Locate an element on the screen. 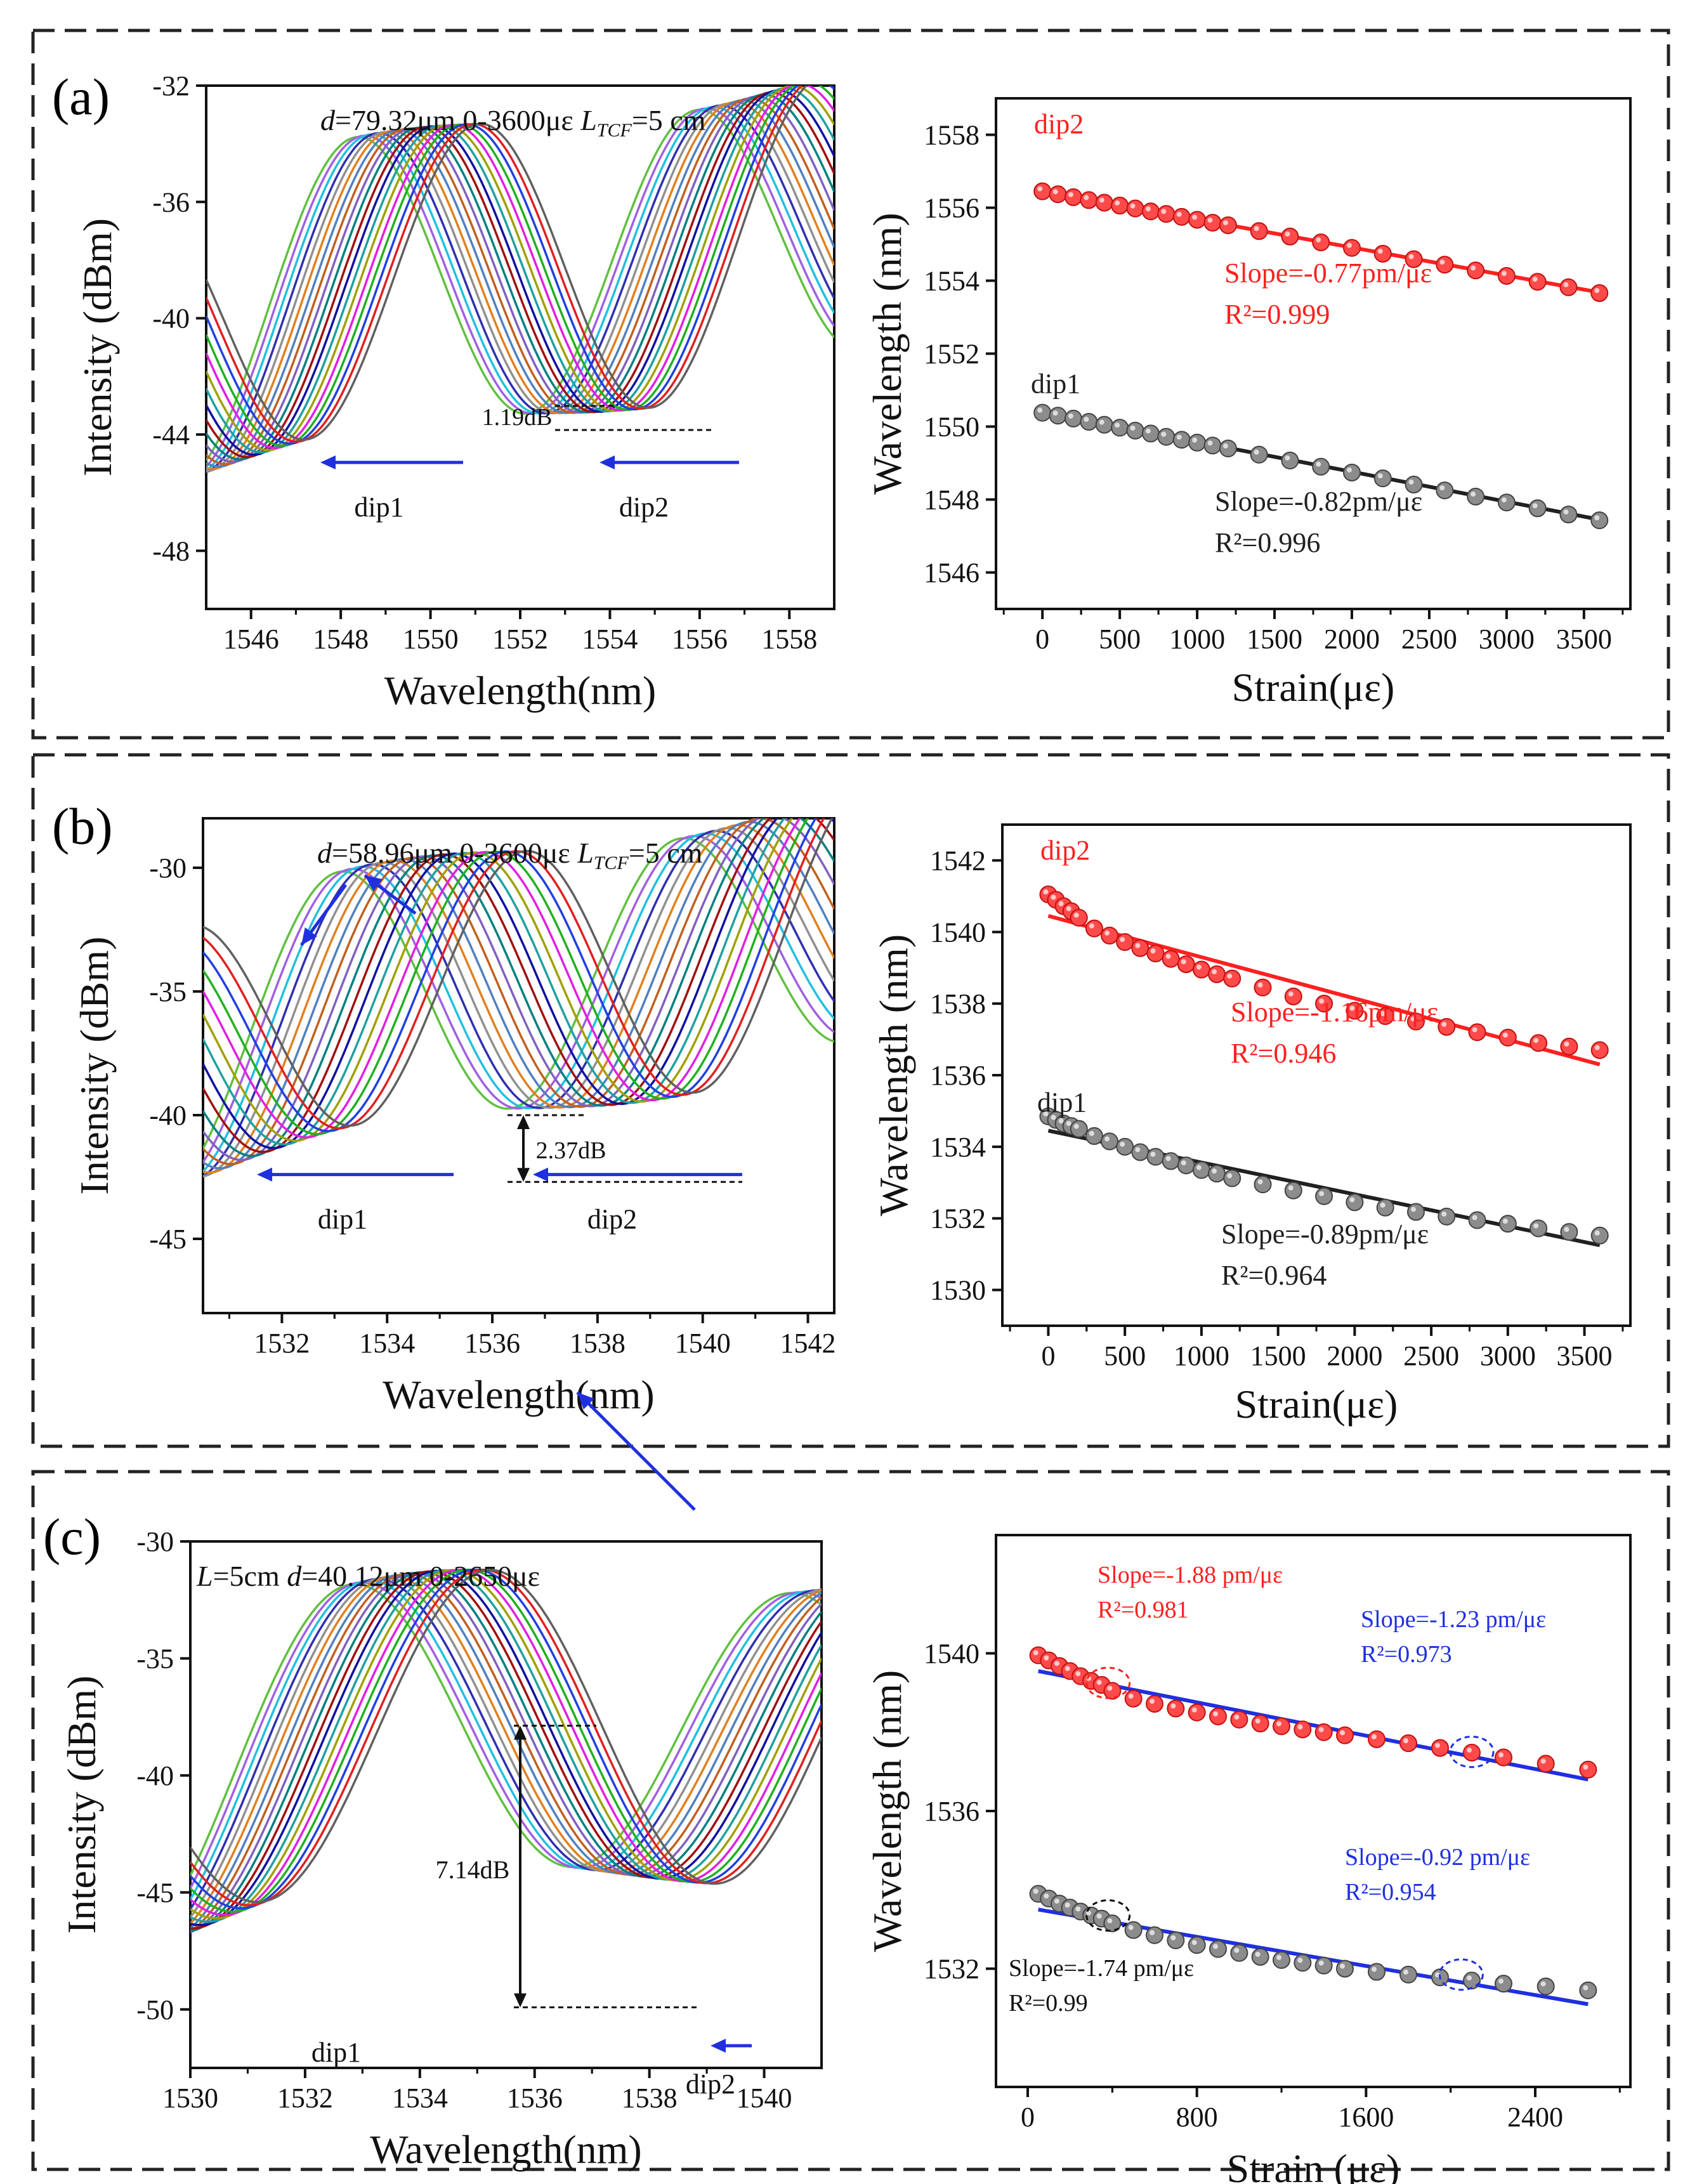 The image size is (1697, 2184). panel-a-spectrum-xtick-label: 1554 is located at coordinates (610, 639).